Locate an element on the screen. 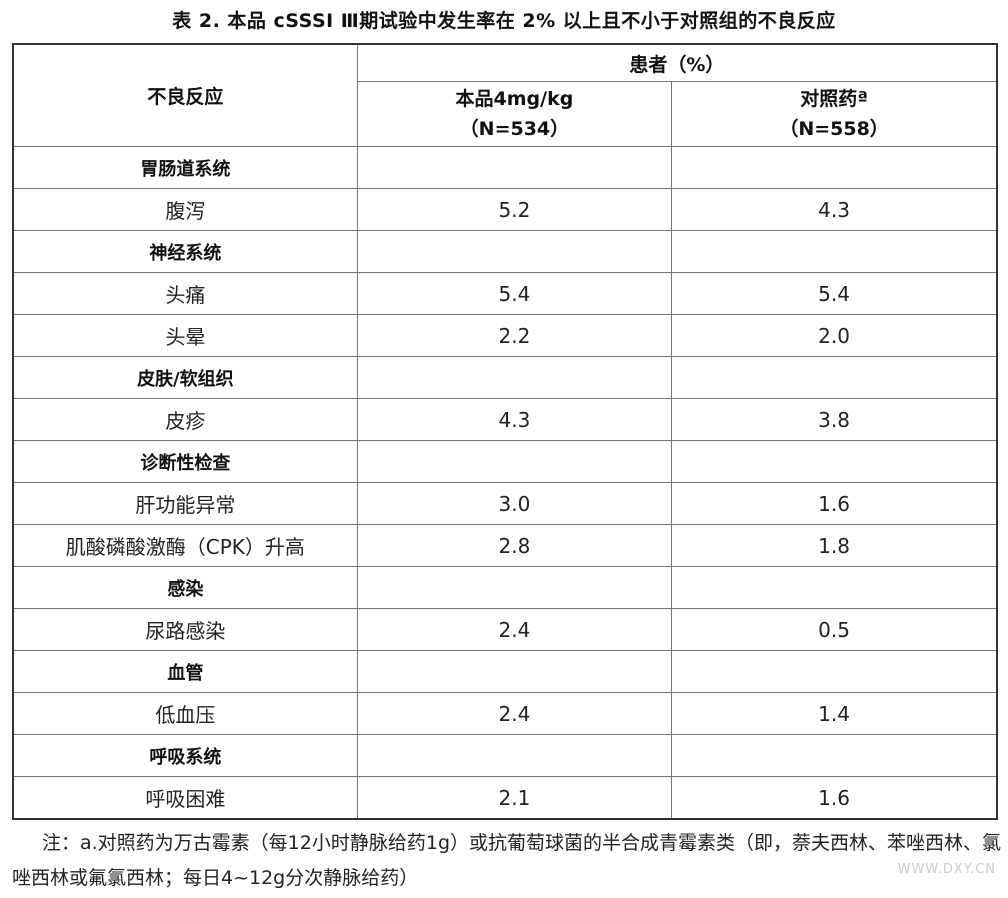 The width and height of the screenshot is (1008, 898). header-control-n: （N=558） is located at coordinates (834, 129).